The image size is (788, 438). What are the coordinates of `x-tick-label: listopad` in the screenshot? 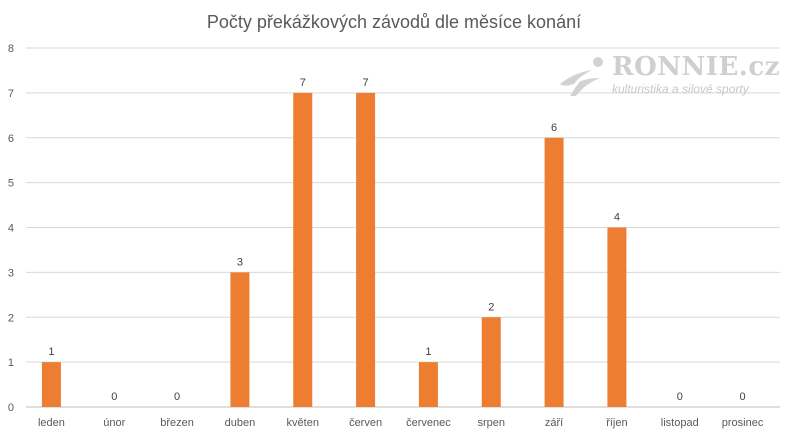 It's located at (680, 423).